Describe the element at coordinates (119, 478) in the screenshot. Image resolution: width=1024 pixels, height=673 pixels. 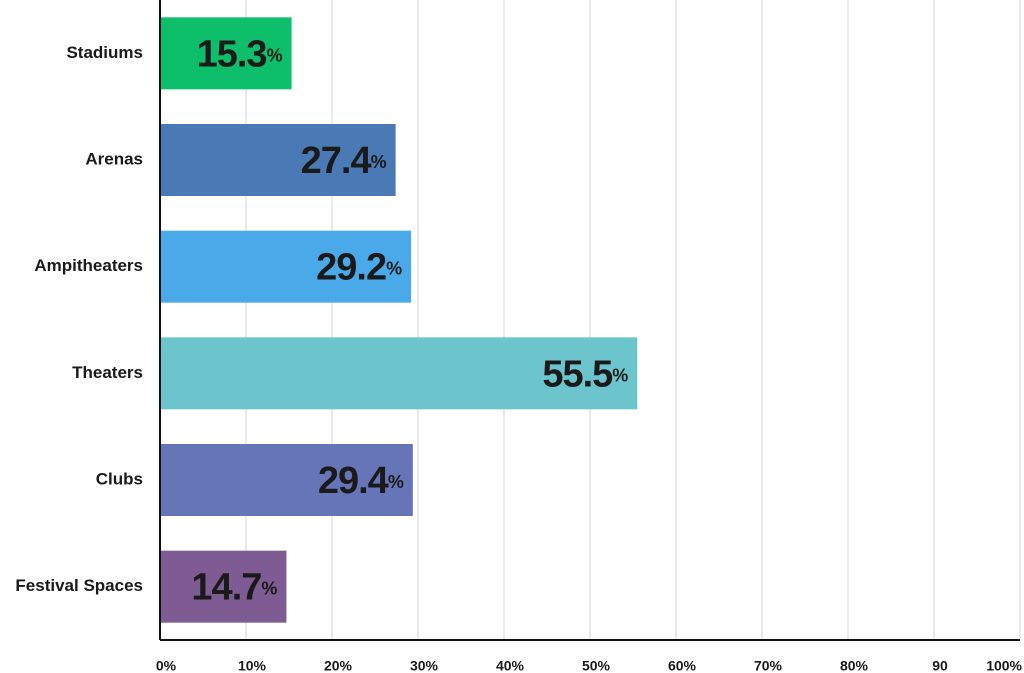
I see `y-tick-label: Clubs` at that location.